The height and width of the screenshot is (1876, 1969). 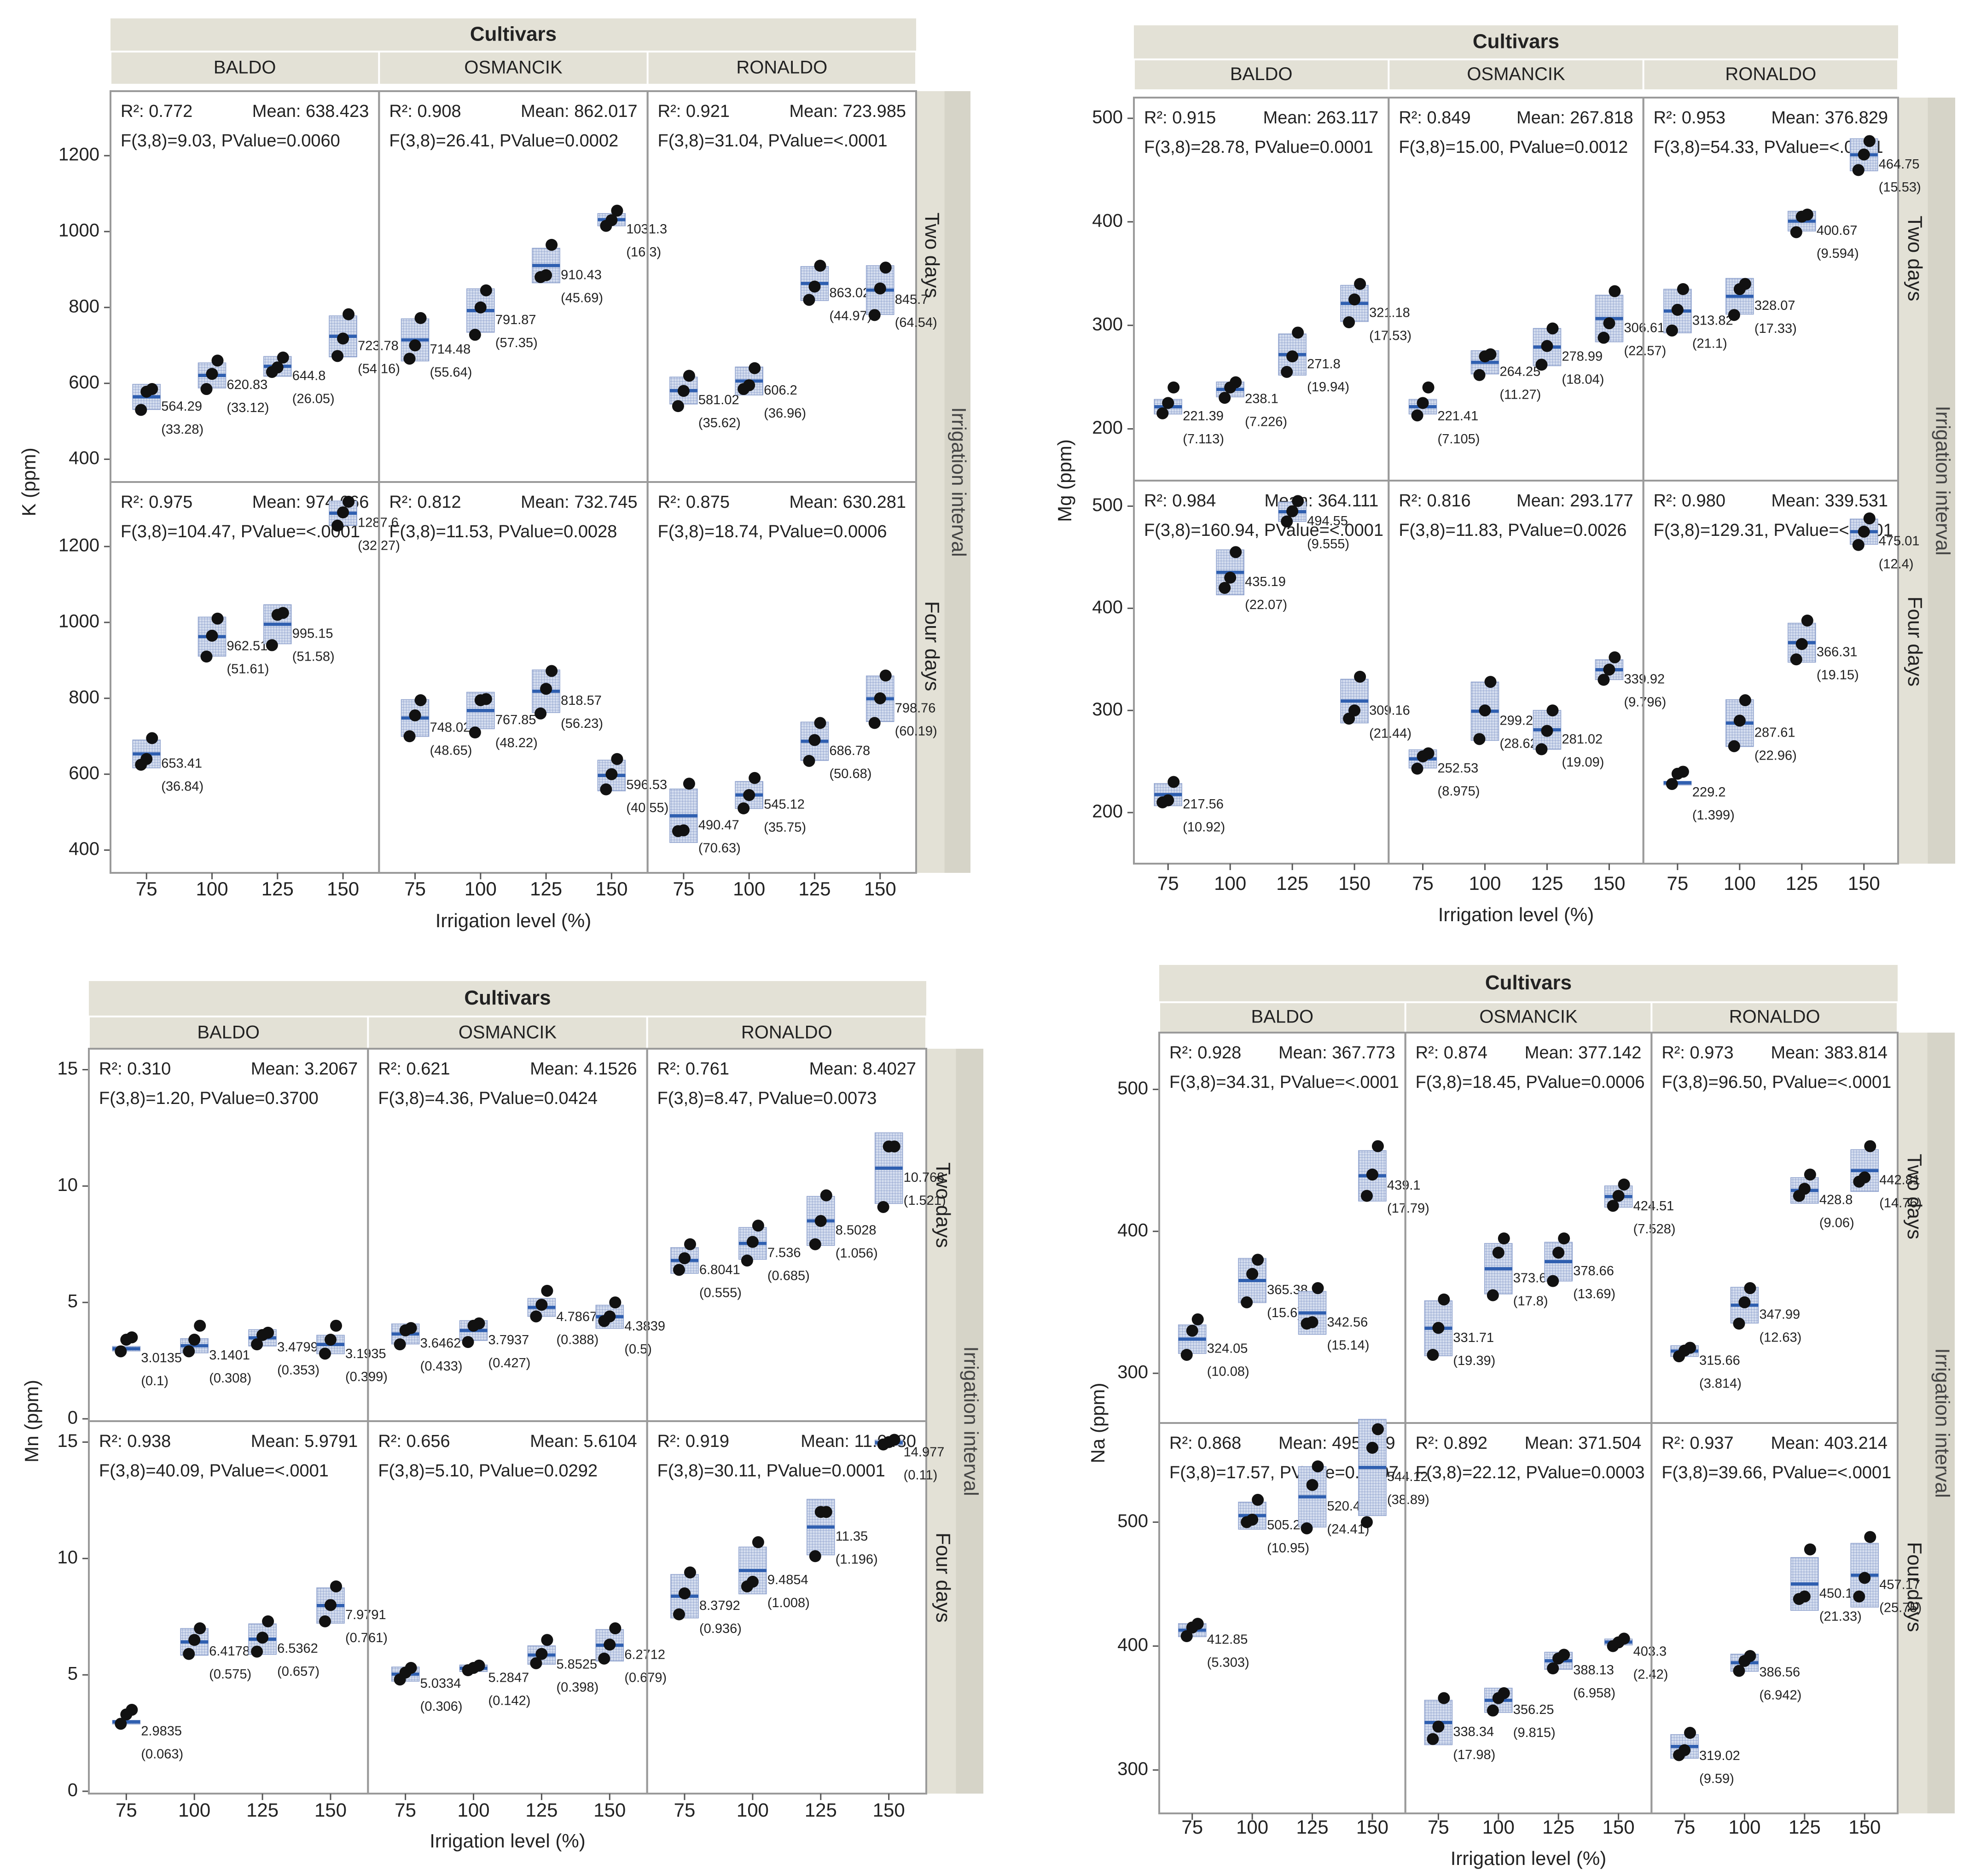 What do you see at coordinates (782, 677) in the screenshot?
I see `panel-frame` at bounding box center [782, 677].